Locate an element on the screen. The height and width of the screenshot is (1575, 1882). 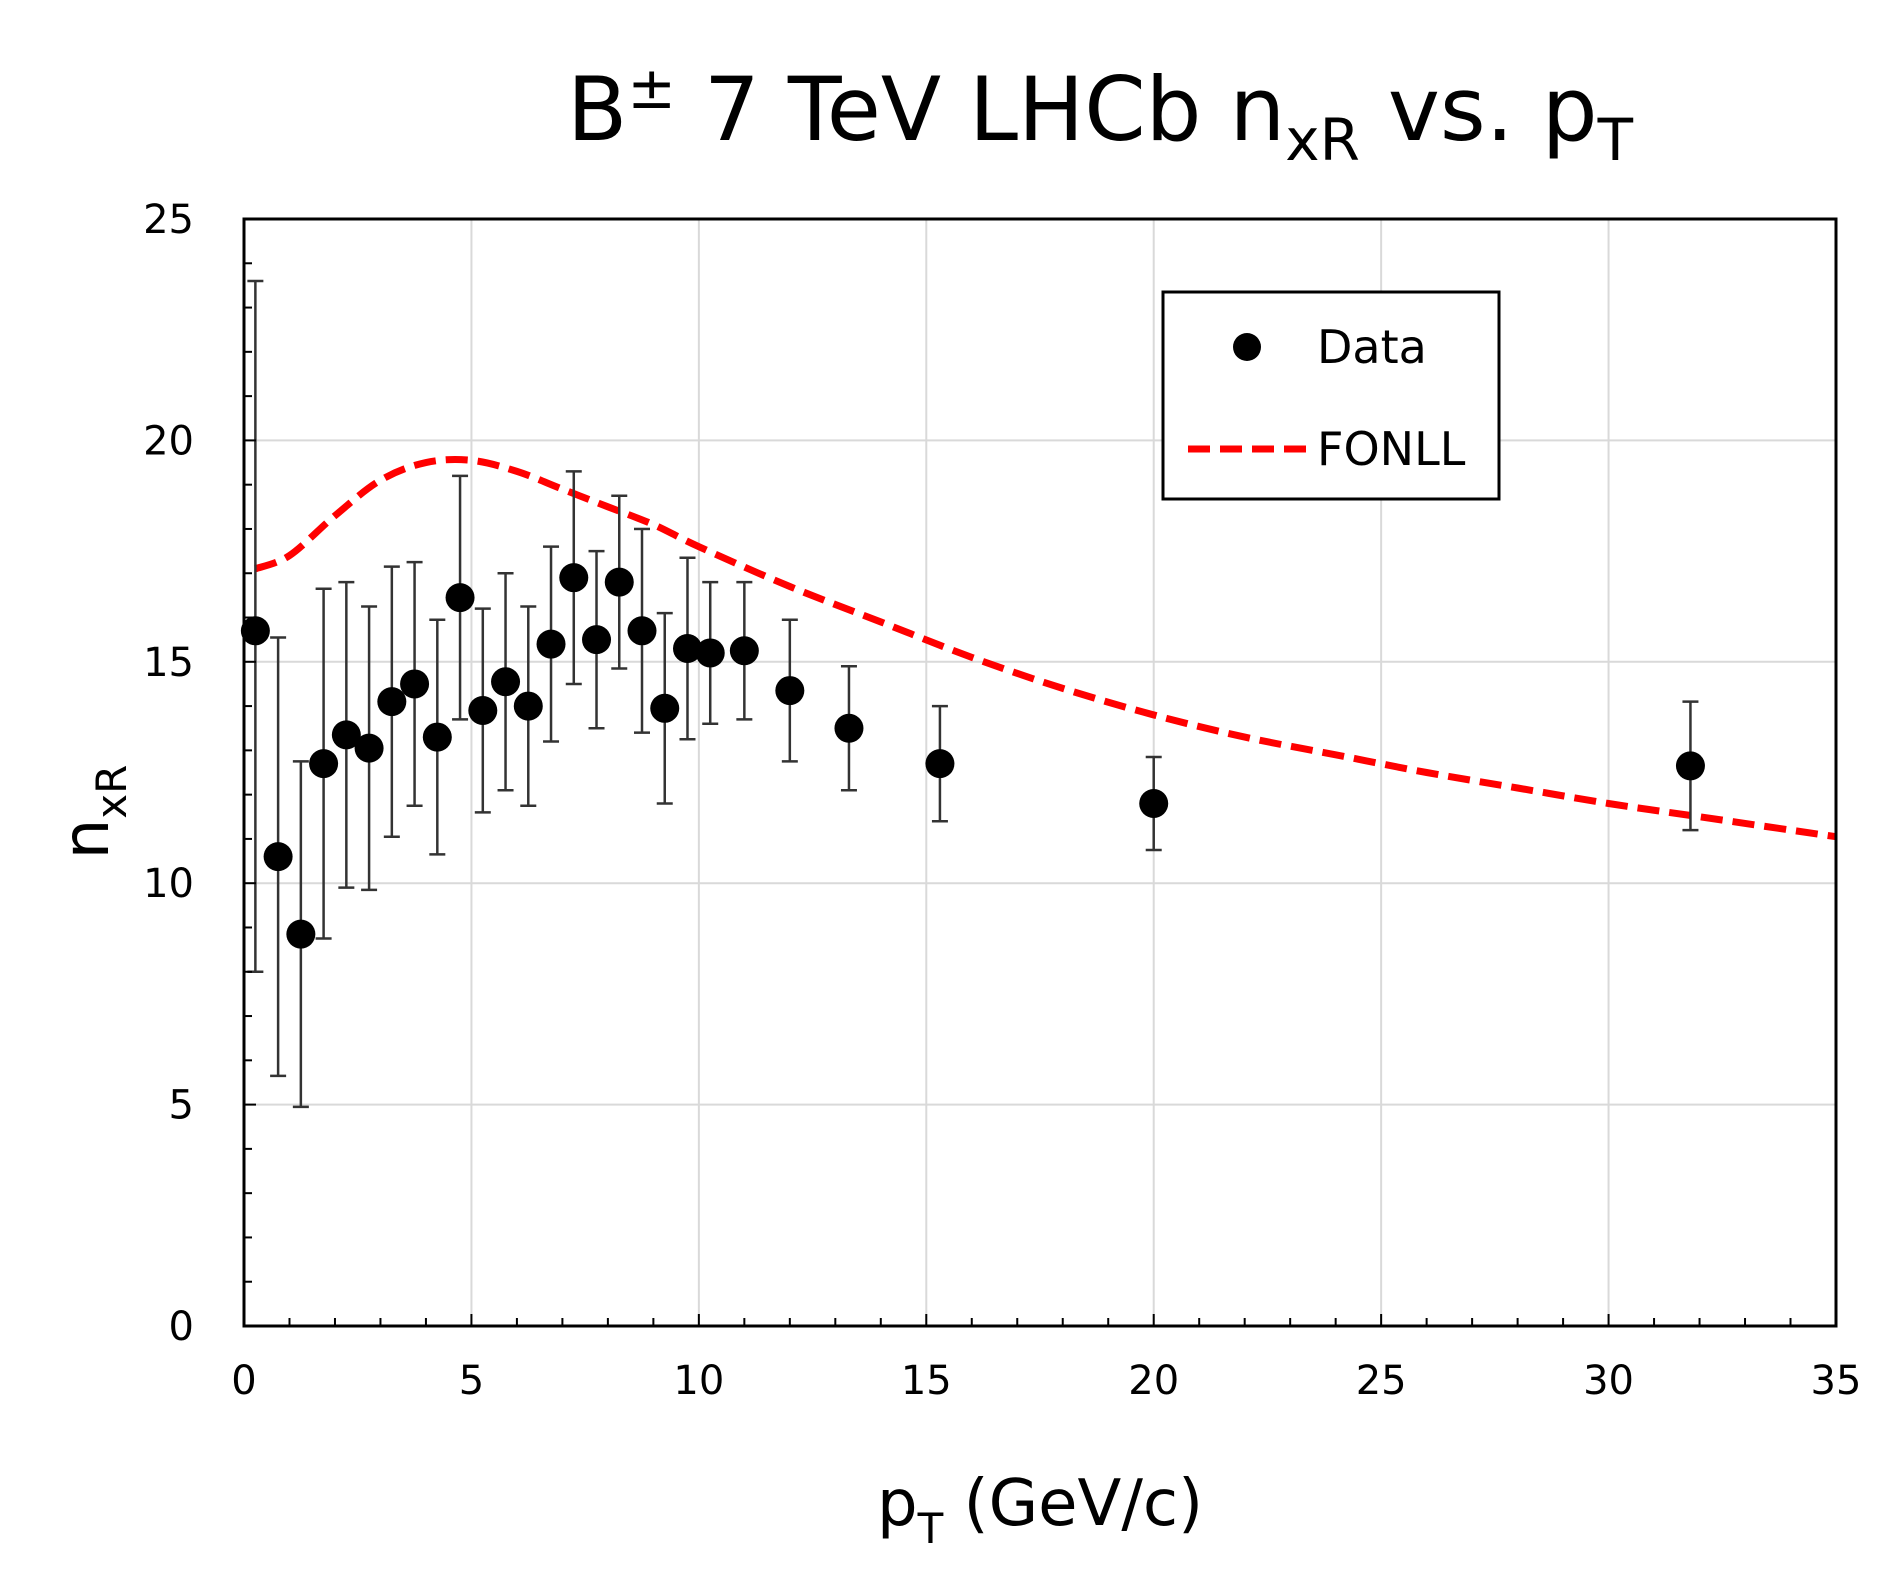
legend: Data FONLL is located at coordinates (1331, 395).